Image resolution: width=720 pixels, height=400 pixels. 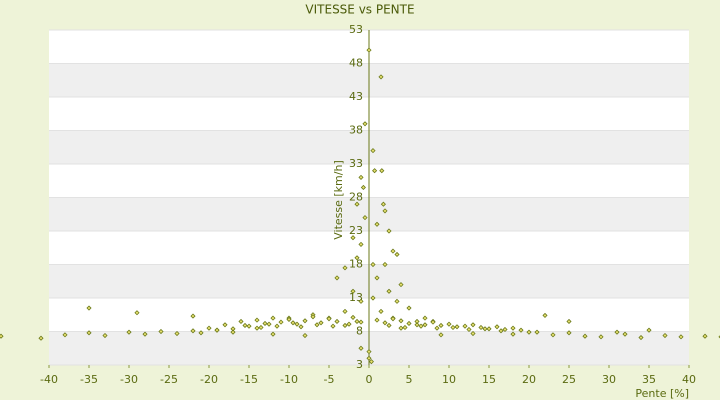 I want to click on x-tick-label: 10, so click(x=449, y=379).